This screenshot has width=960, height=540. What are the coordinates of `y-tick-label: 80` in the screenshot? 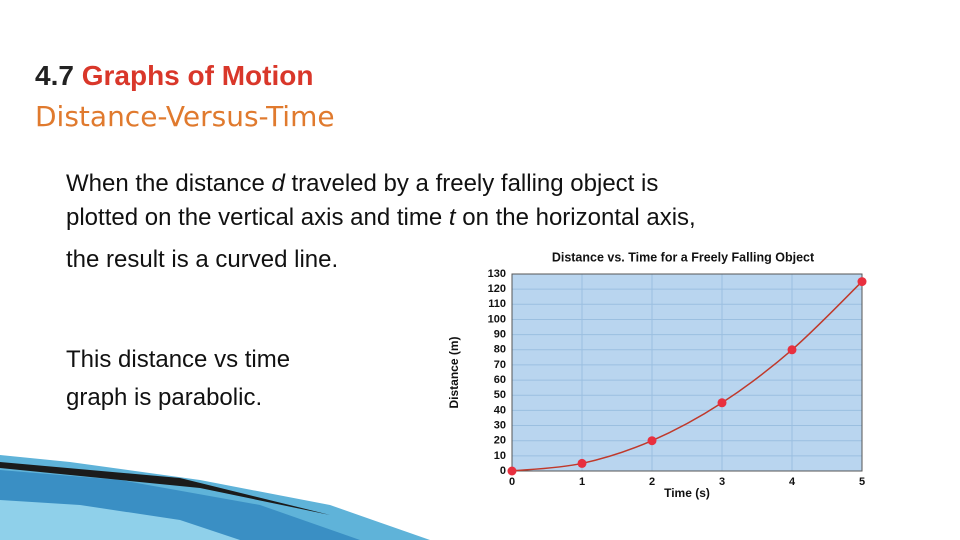 It's located at (500, 350).